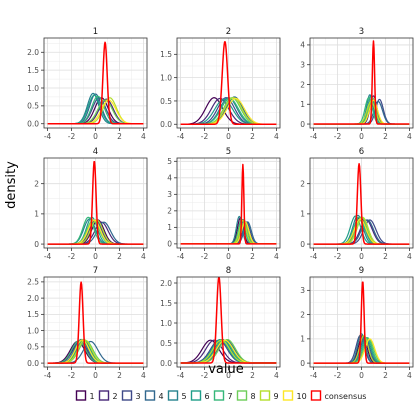 The image size is (415, 420). Describe the element at coordinates (361, 32) in the screenshot. I see `facet-title: 3` at that location.